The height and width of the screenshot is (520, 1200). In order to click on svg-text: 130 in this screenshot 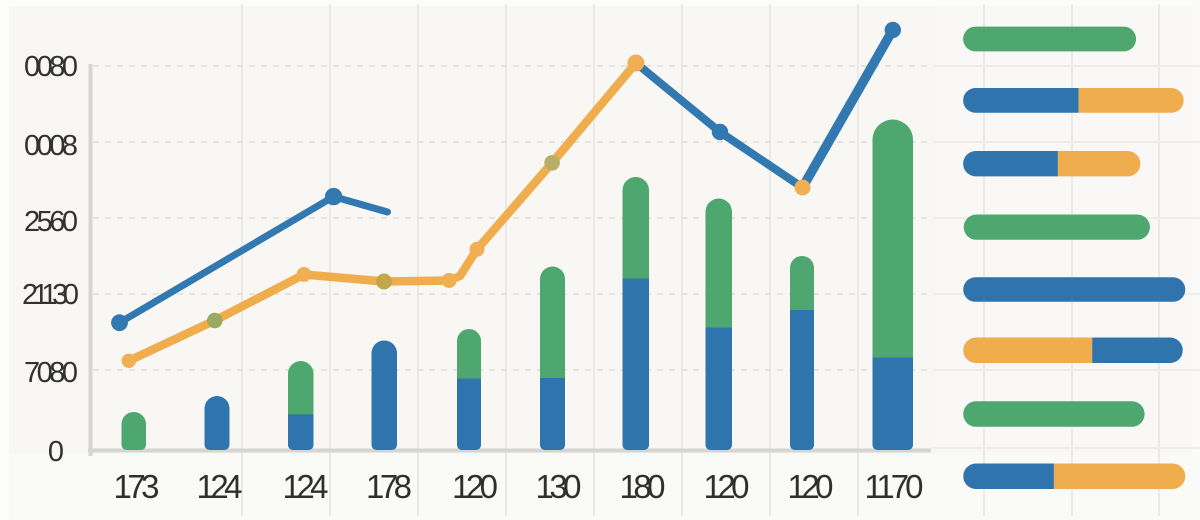, I will do `click(559, 486)`.